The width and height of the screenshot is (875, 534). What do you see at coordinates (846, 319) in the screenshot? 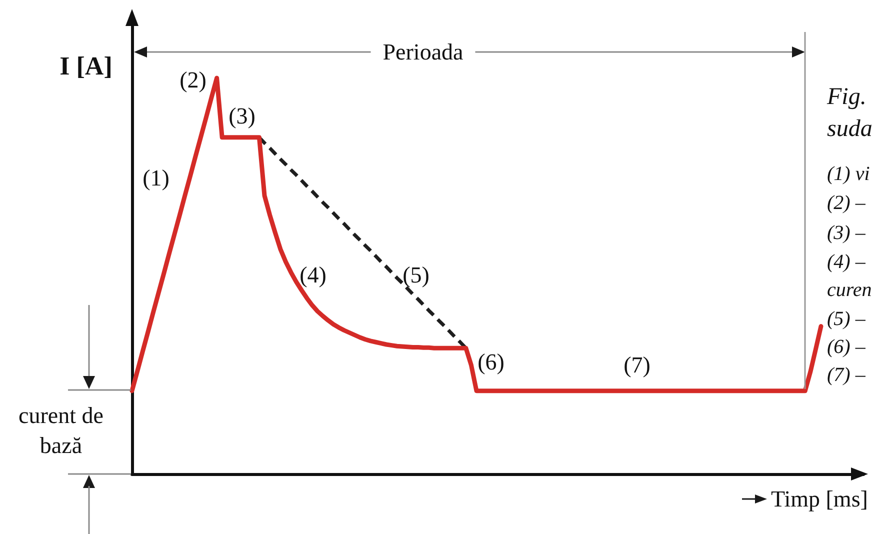
I see `annotation: (5) –` at bounding box center [846, 319].